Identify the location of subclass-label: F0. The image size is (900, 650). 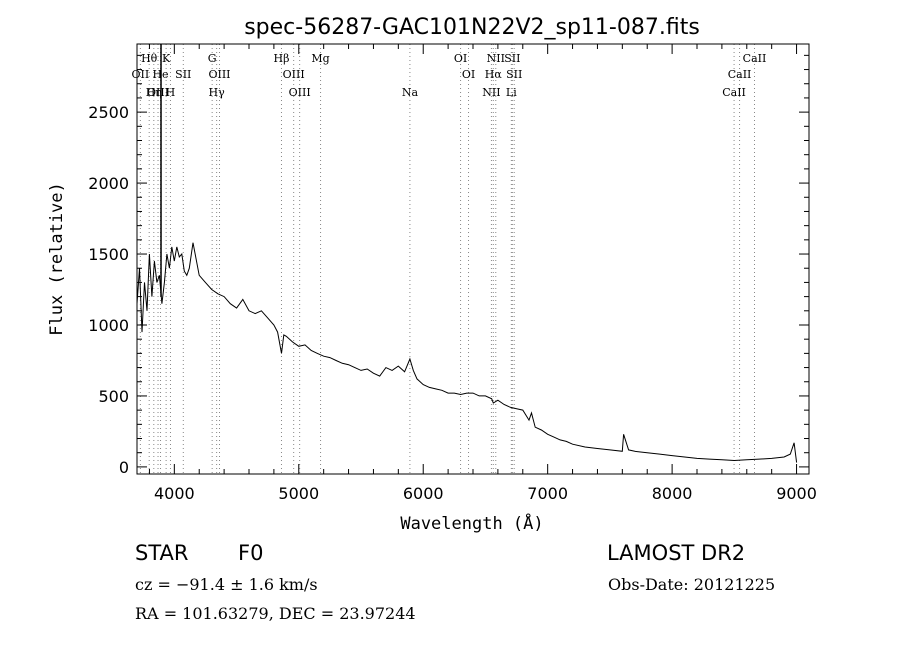
(251, 553).